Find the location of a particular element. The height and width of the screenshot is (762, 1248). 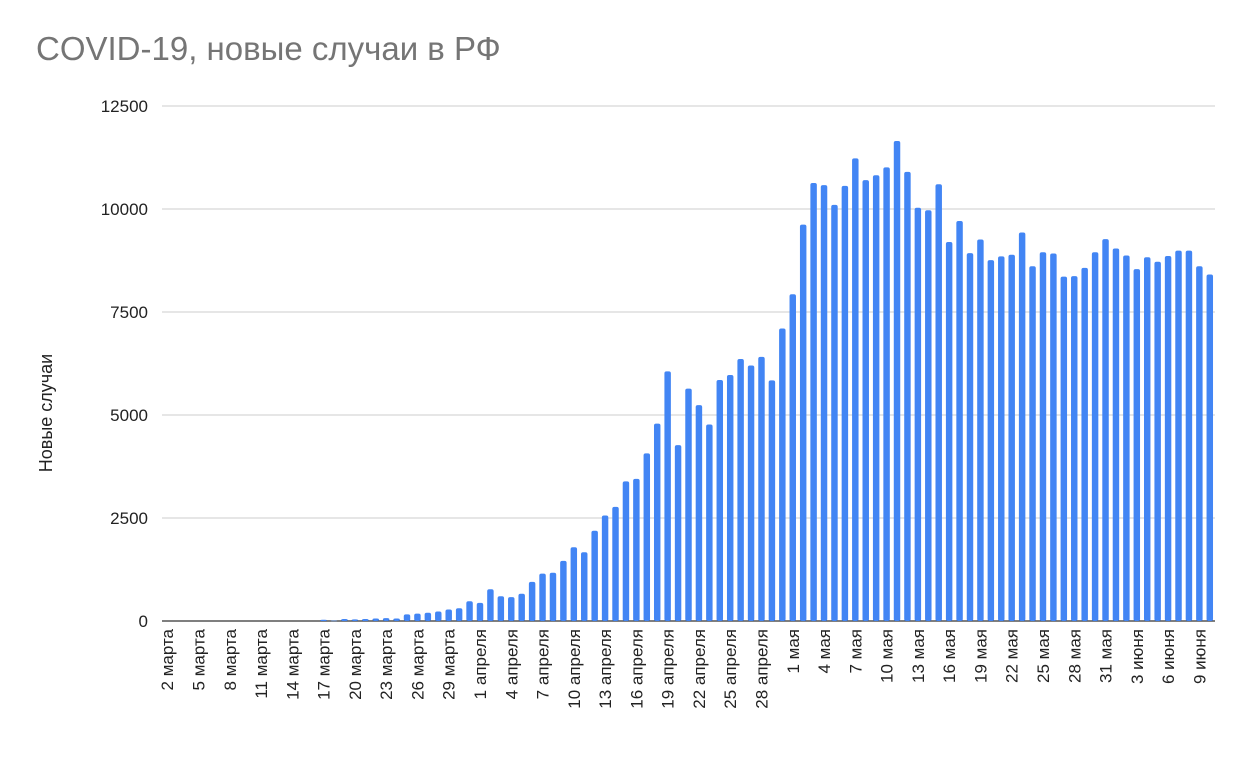

x-tick-label: 7 апреля is located at coordinates (543, 664).